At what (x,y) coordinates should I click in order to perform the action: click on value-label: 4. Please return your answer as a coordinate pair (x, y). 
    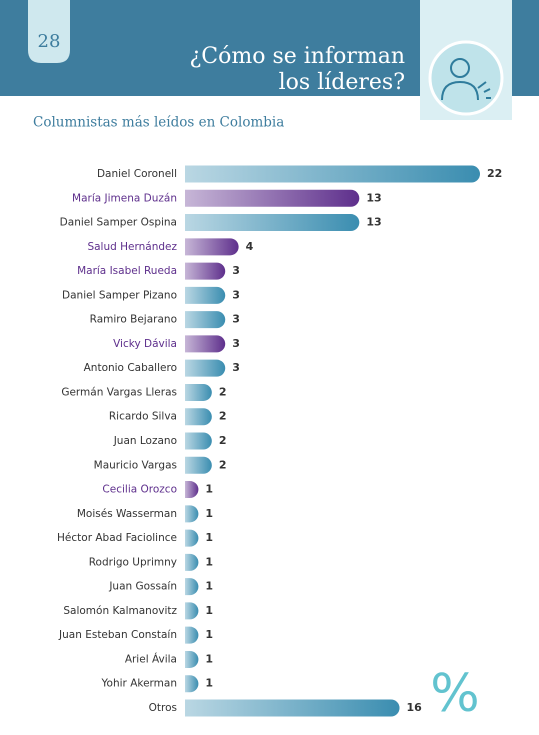
    Looking at the image, I should click on (250, 246).